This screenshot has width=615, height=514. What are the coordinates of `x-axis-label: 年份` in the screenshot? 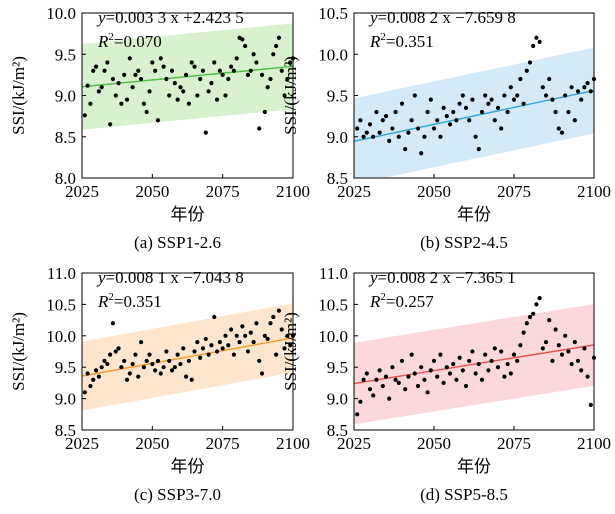 It's located at (474, 467).